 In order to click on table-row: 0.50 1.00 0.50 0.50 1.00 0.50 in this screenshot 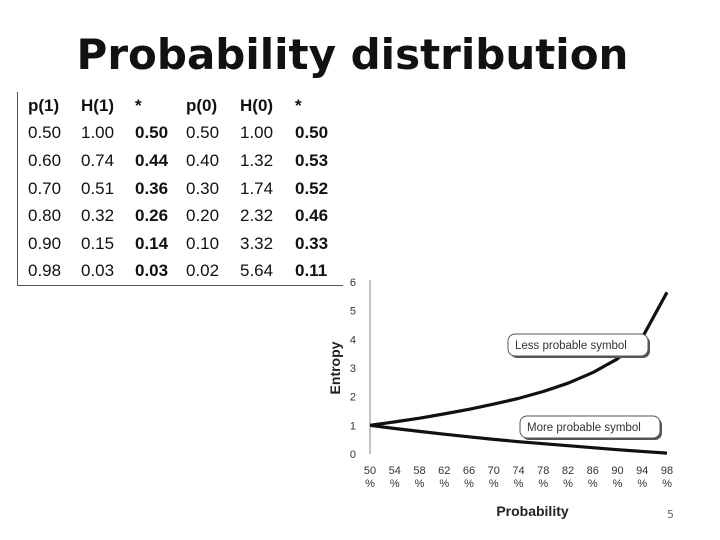, I will do `click(180, 134)`.